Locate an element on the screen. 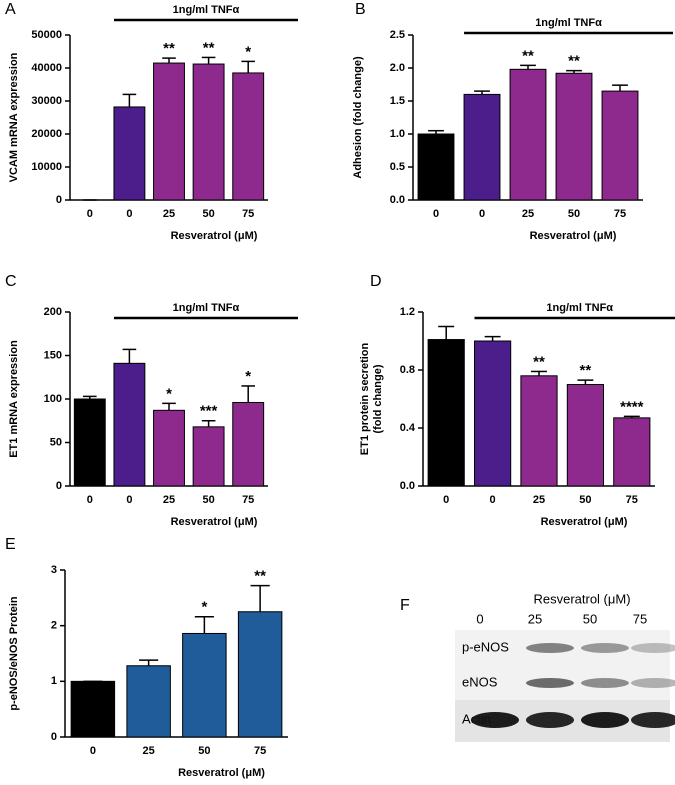  y-axis-label: p-eNOS/eNOS Protein is located at coordinates (14, 653).